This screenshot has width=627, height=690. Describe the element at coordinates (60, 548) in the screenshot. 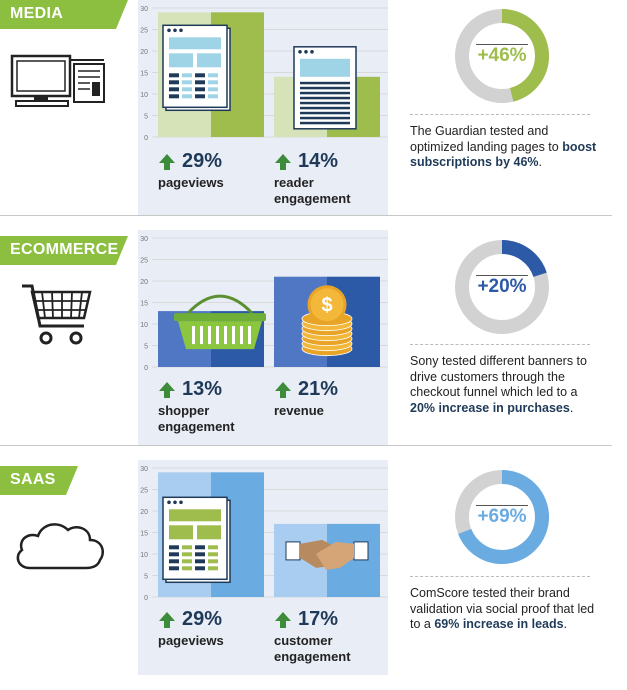

I see `cloud-icon` at that location.